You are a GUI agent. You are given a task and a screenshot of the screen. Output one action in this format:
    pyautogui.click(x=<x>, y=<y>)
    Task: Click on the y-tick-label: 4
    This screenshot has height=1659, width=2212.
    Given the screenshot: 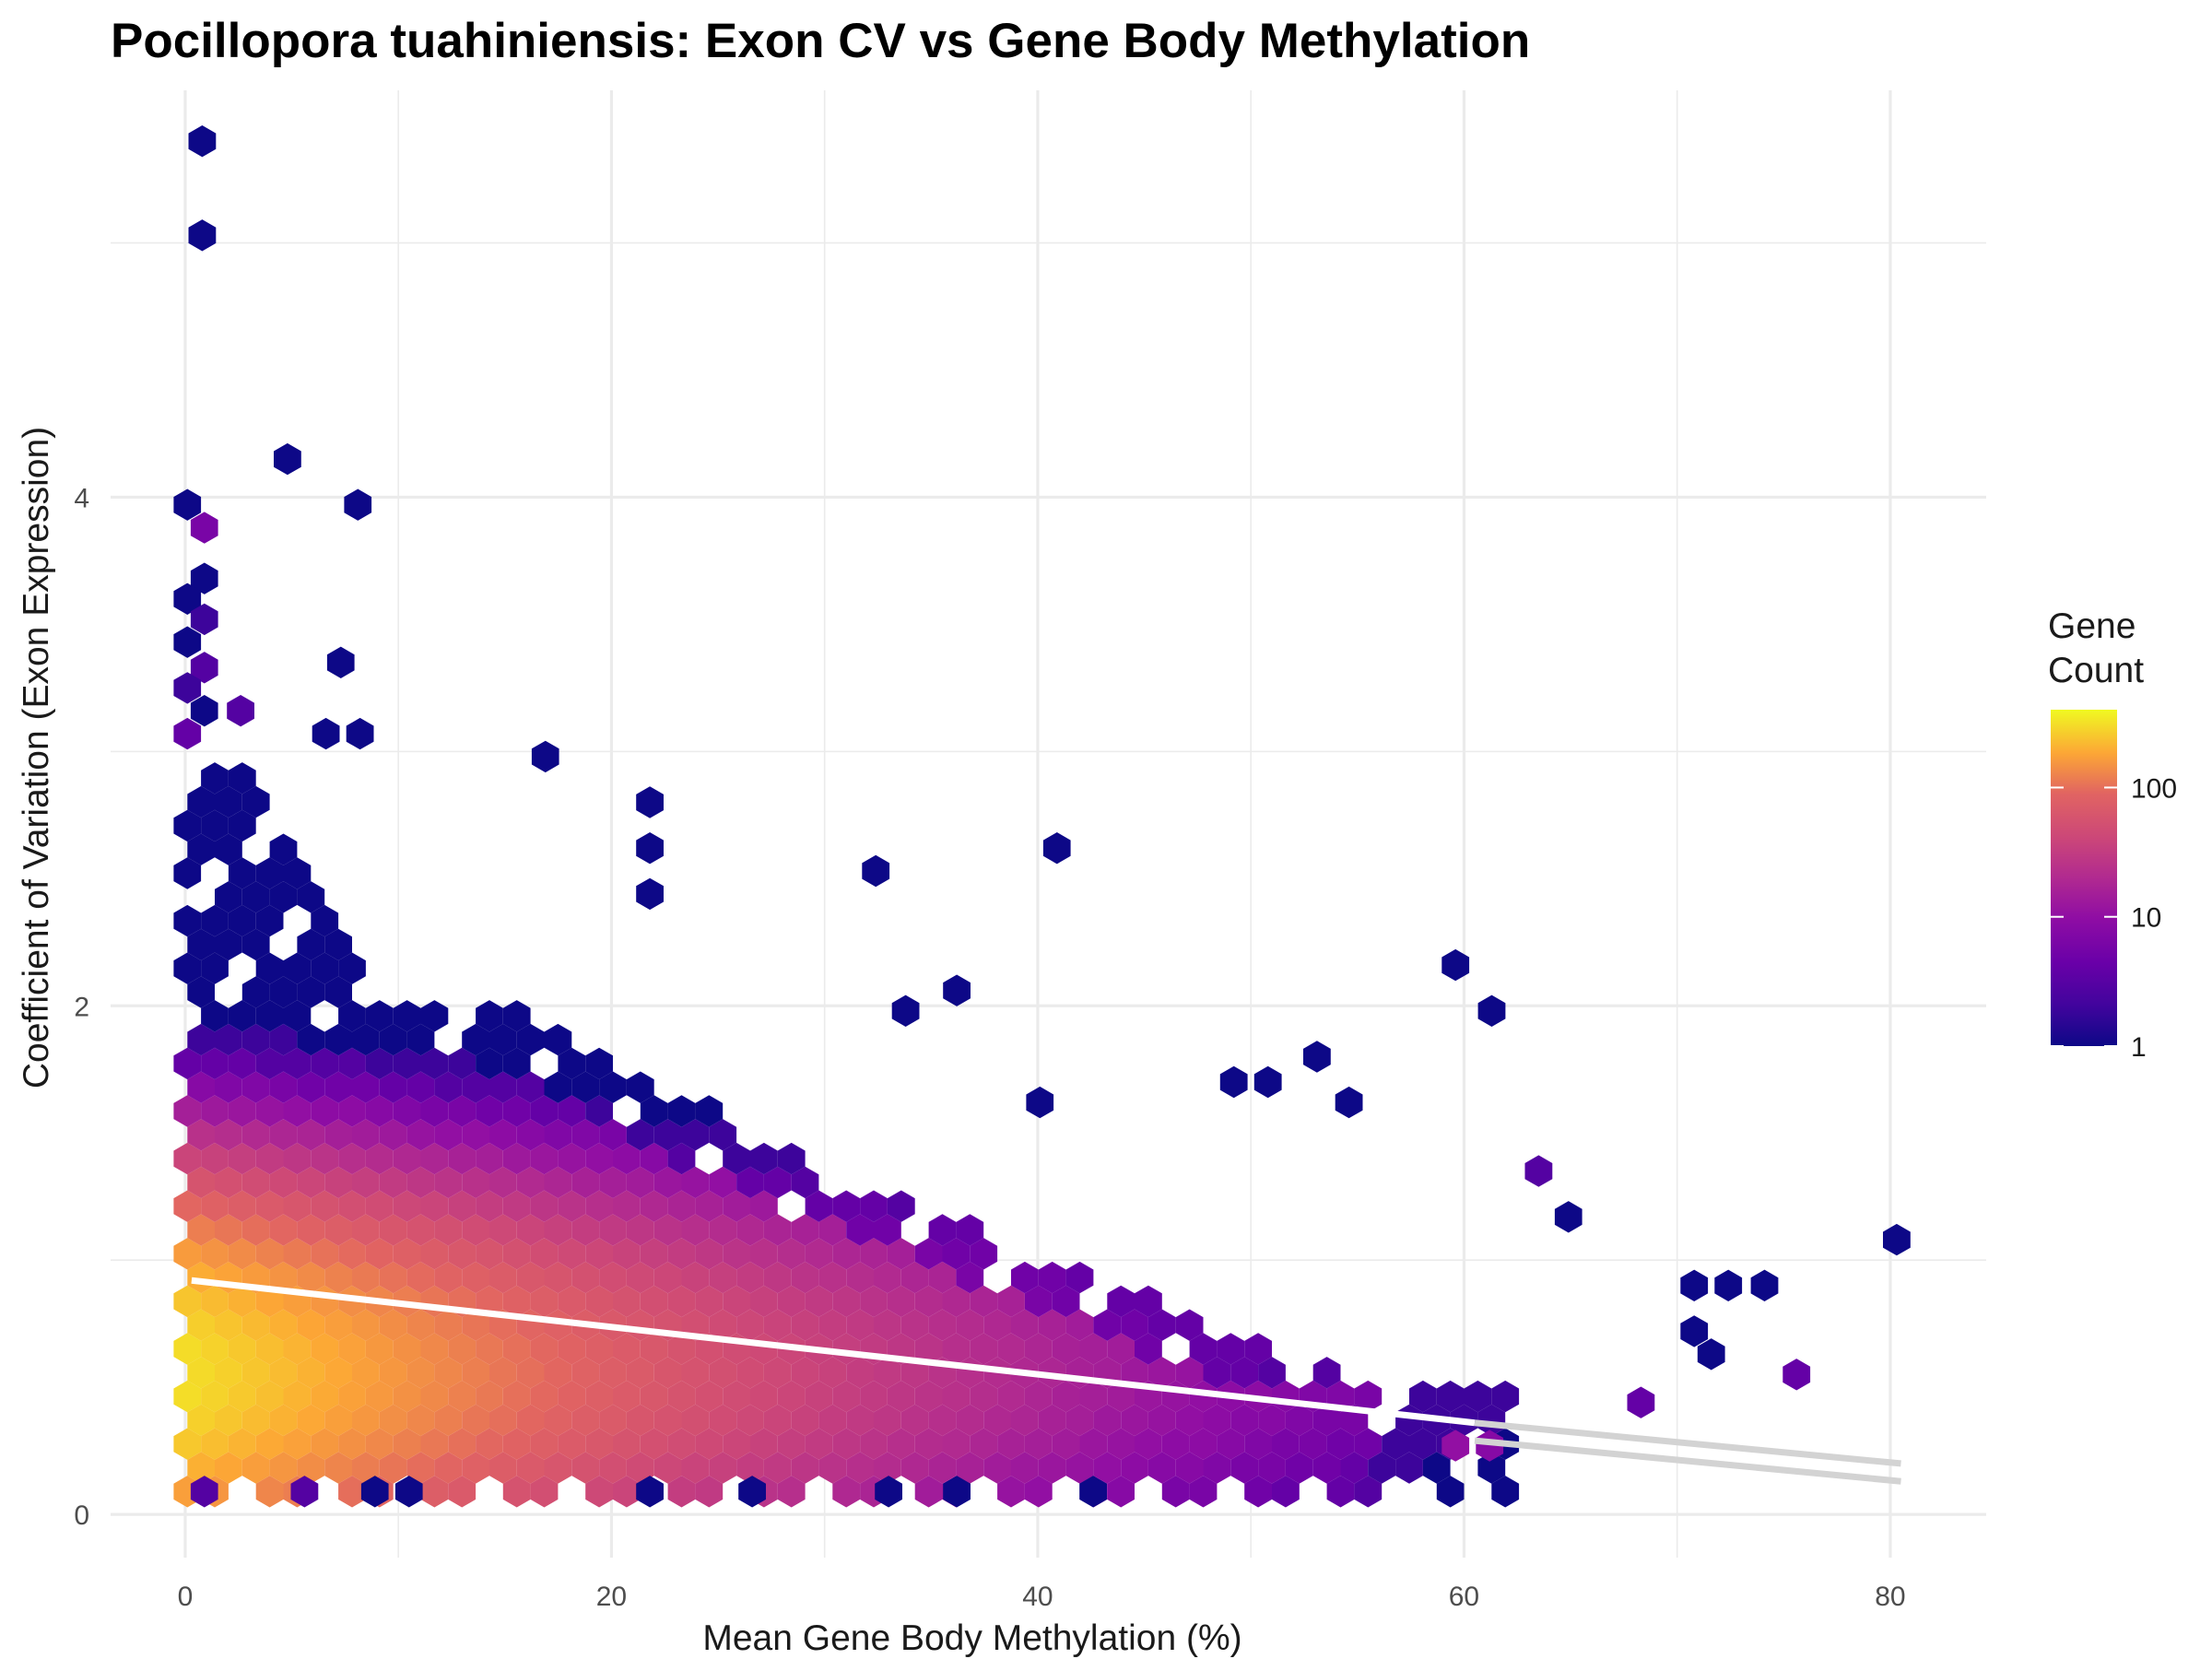 What is the action you would take?
    pyautogui.click(x=81, y=498)
    